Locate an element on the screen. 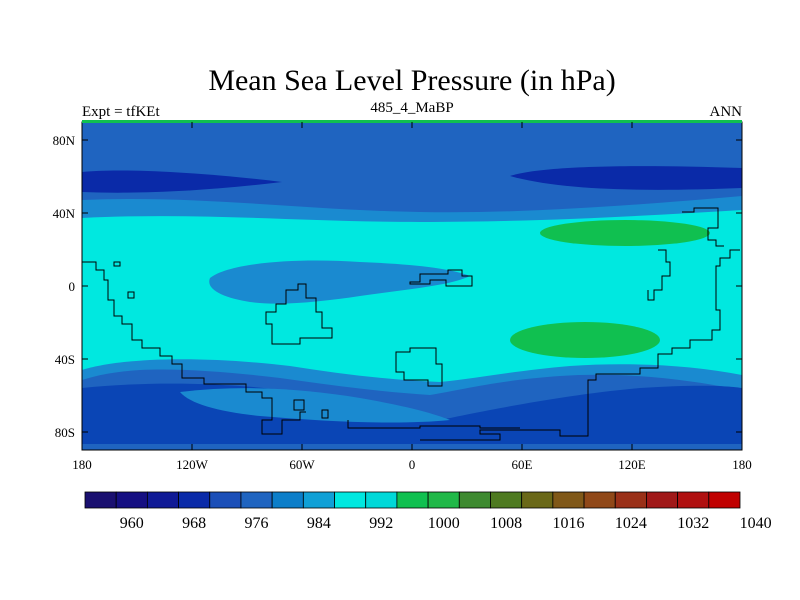 This screenshot has height=600, width=800. colorbar-label: 1032 is located at coordinates (693, 523).